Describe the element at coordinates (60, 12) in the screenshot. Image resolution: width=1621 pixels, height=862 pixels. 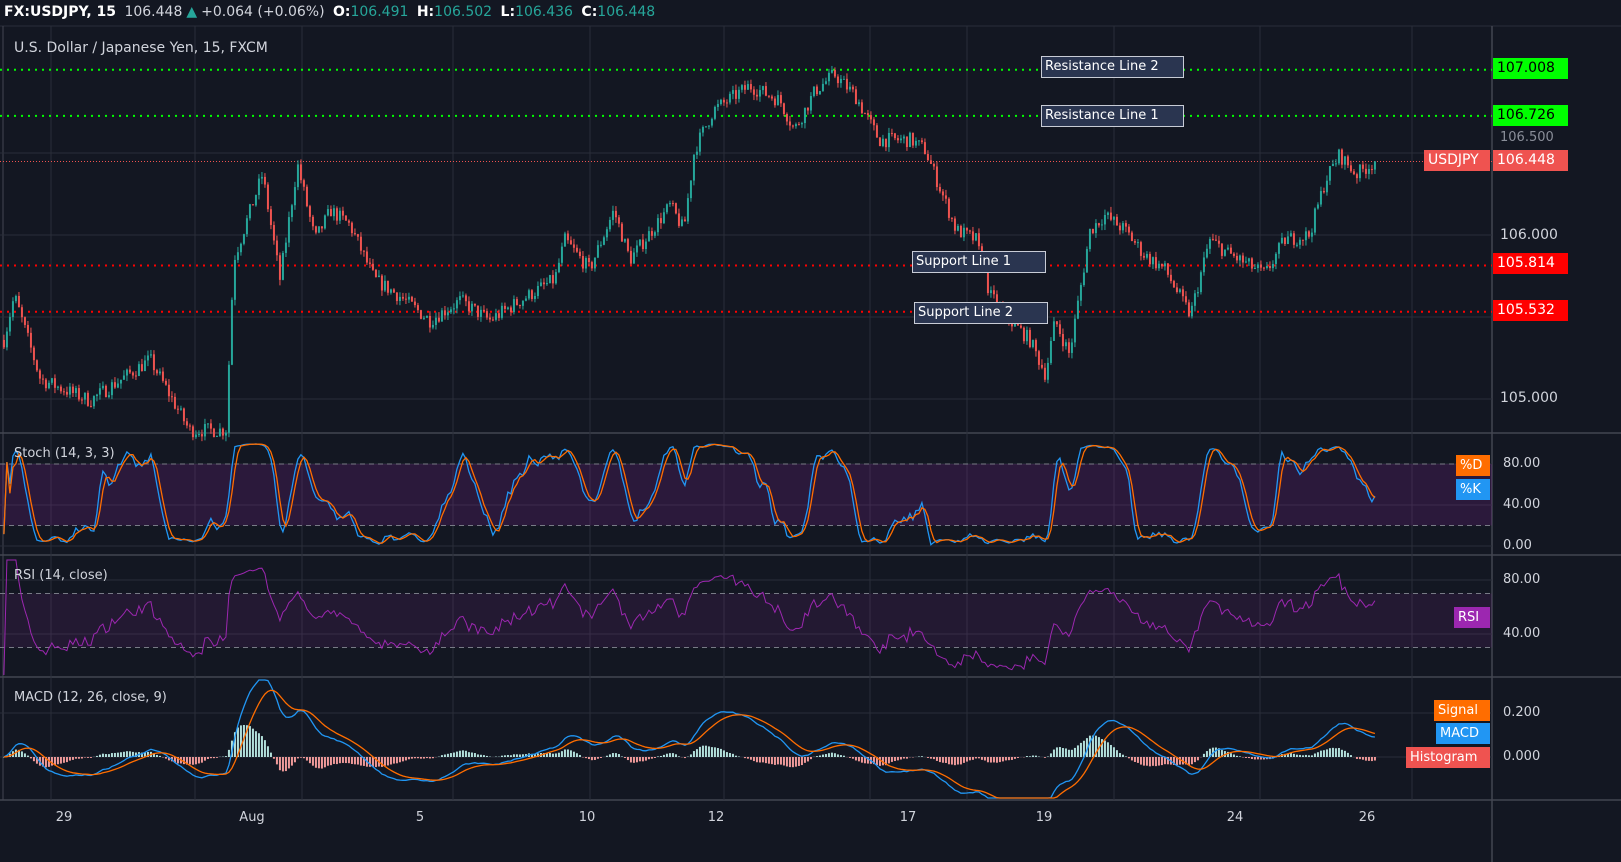
I see `symbol-name: FX:USDJPY, 15` at that location.